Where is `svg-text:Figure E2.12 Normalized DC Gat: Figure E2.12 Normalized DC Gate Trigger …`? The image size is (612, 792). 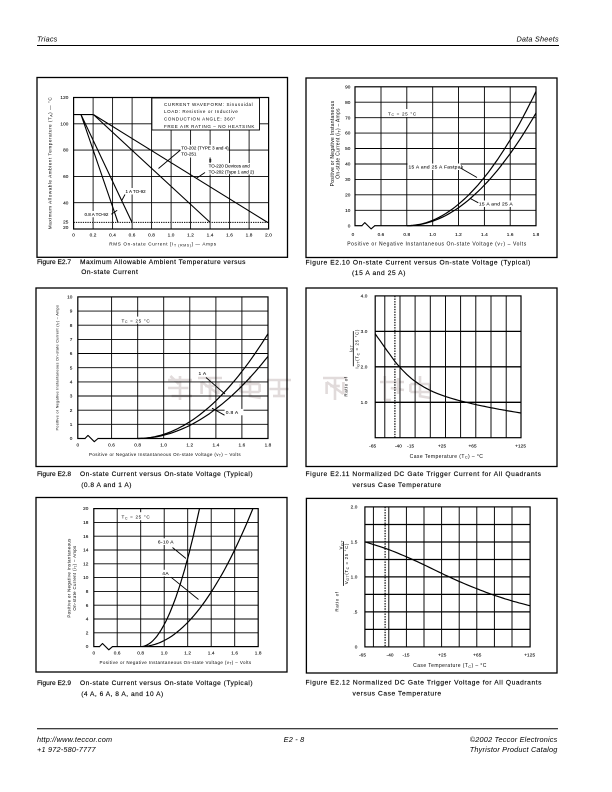
svg-text:Figure E2.12 Normalized DC Gat: Figure E2.12 Normalized DC Gate Trigger … is located at coordinates (424, 683).